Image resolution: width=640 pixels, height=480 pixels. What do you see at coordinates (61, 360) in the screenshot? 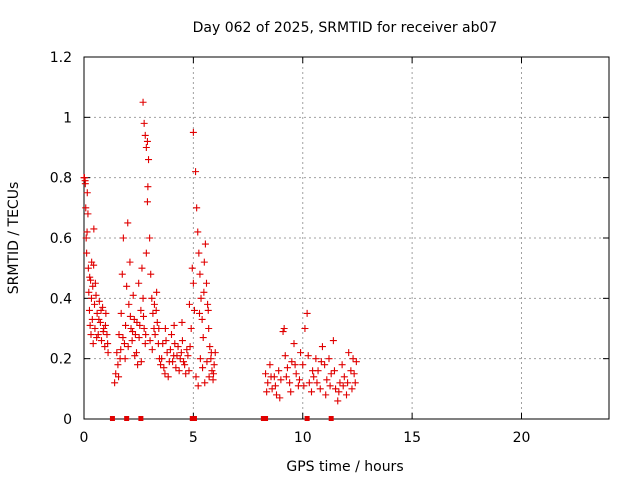
I see `y-tick-label: 0.2` at bounding box center [61, 360].